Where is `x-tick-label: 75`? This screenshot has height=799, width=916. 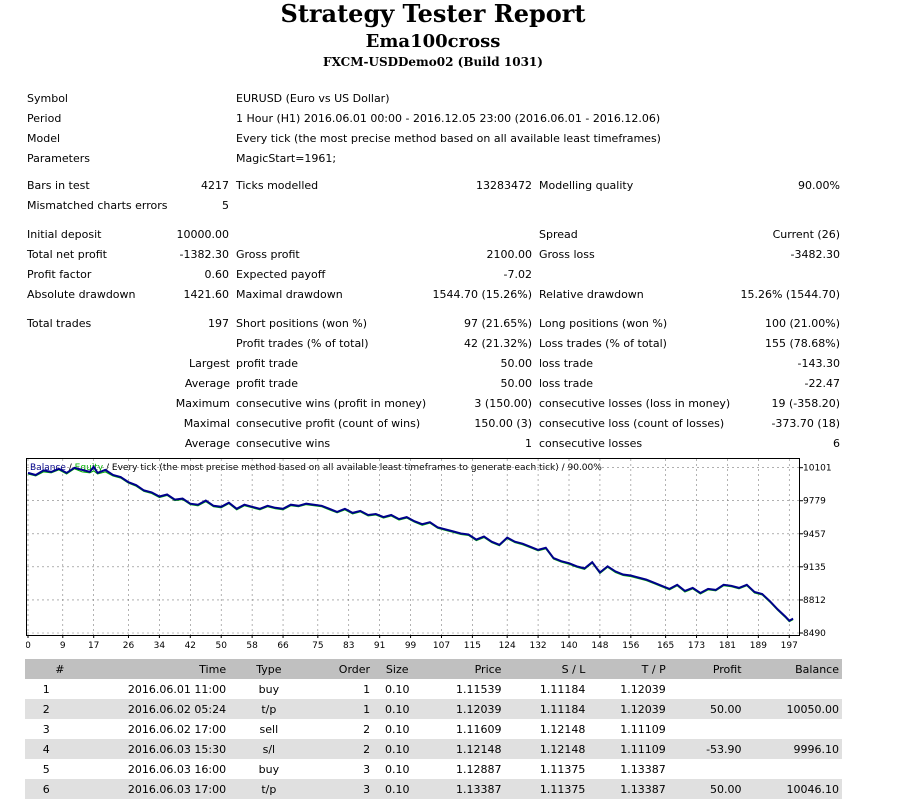
x-tick-label: 75 is located at coordinates (317, 646).